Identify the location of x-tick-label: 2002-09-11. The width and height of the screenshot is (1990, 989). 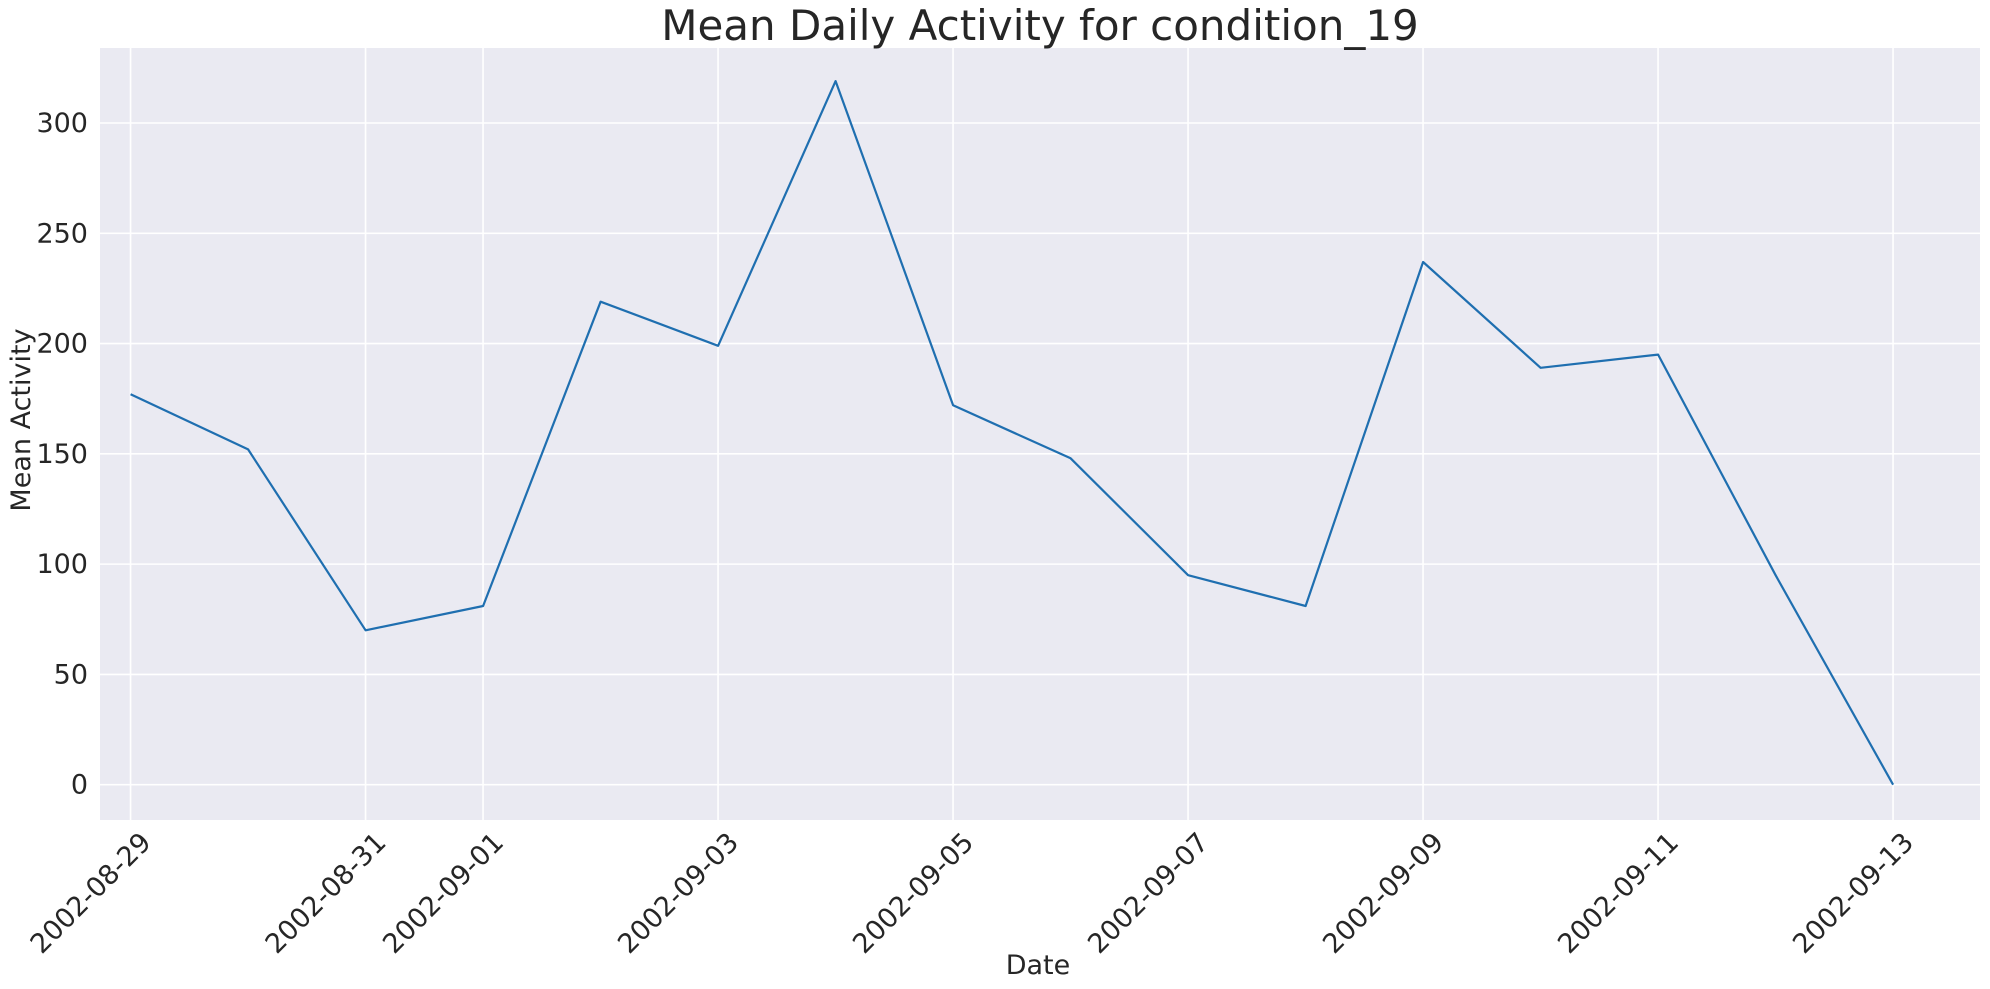
(1618, 893).